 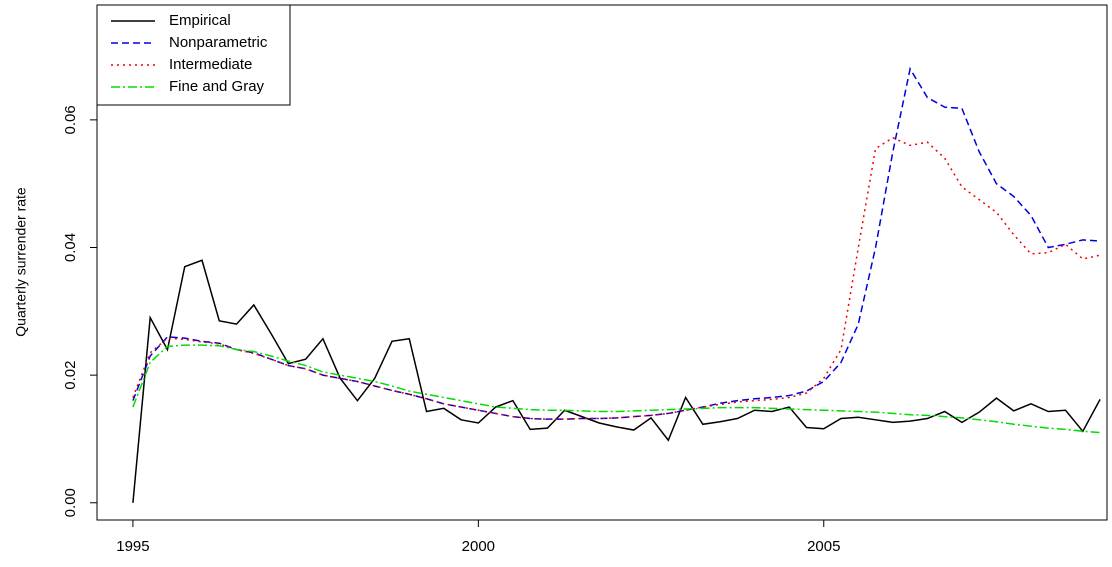 I want to click on y-tick-label: 0.06, so click(x=70, y=119).